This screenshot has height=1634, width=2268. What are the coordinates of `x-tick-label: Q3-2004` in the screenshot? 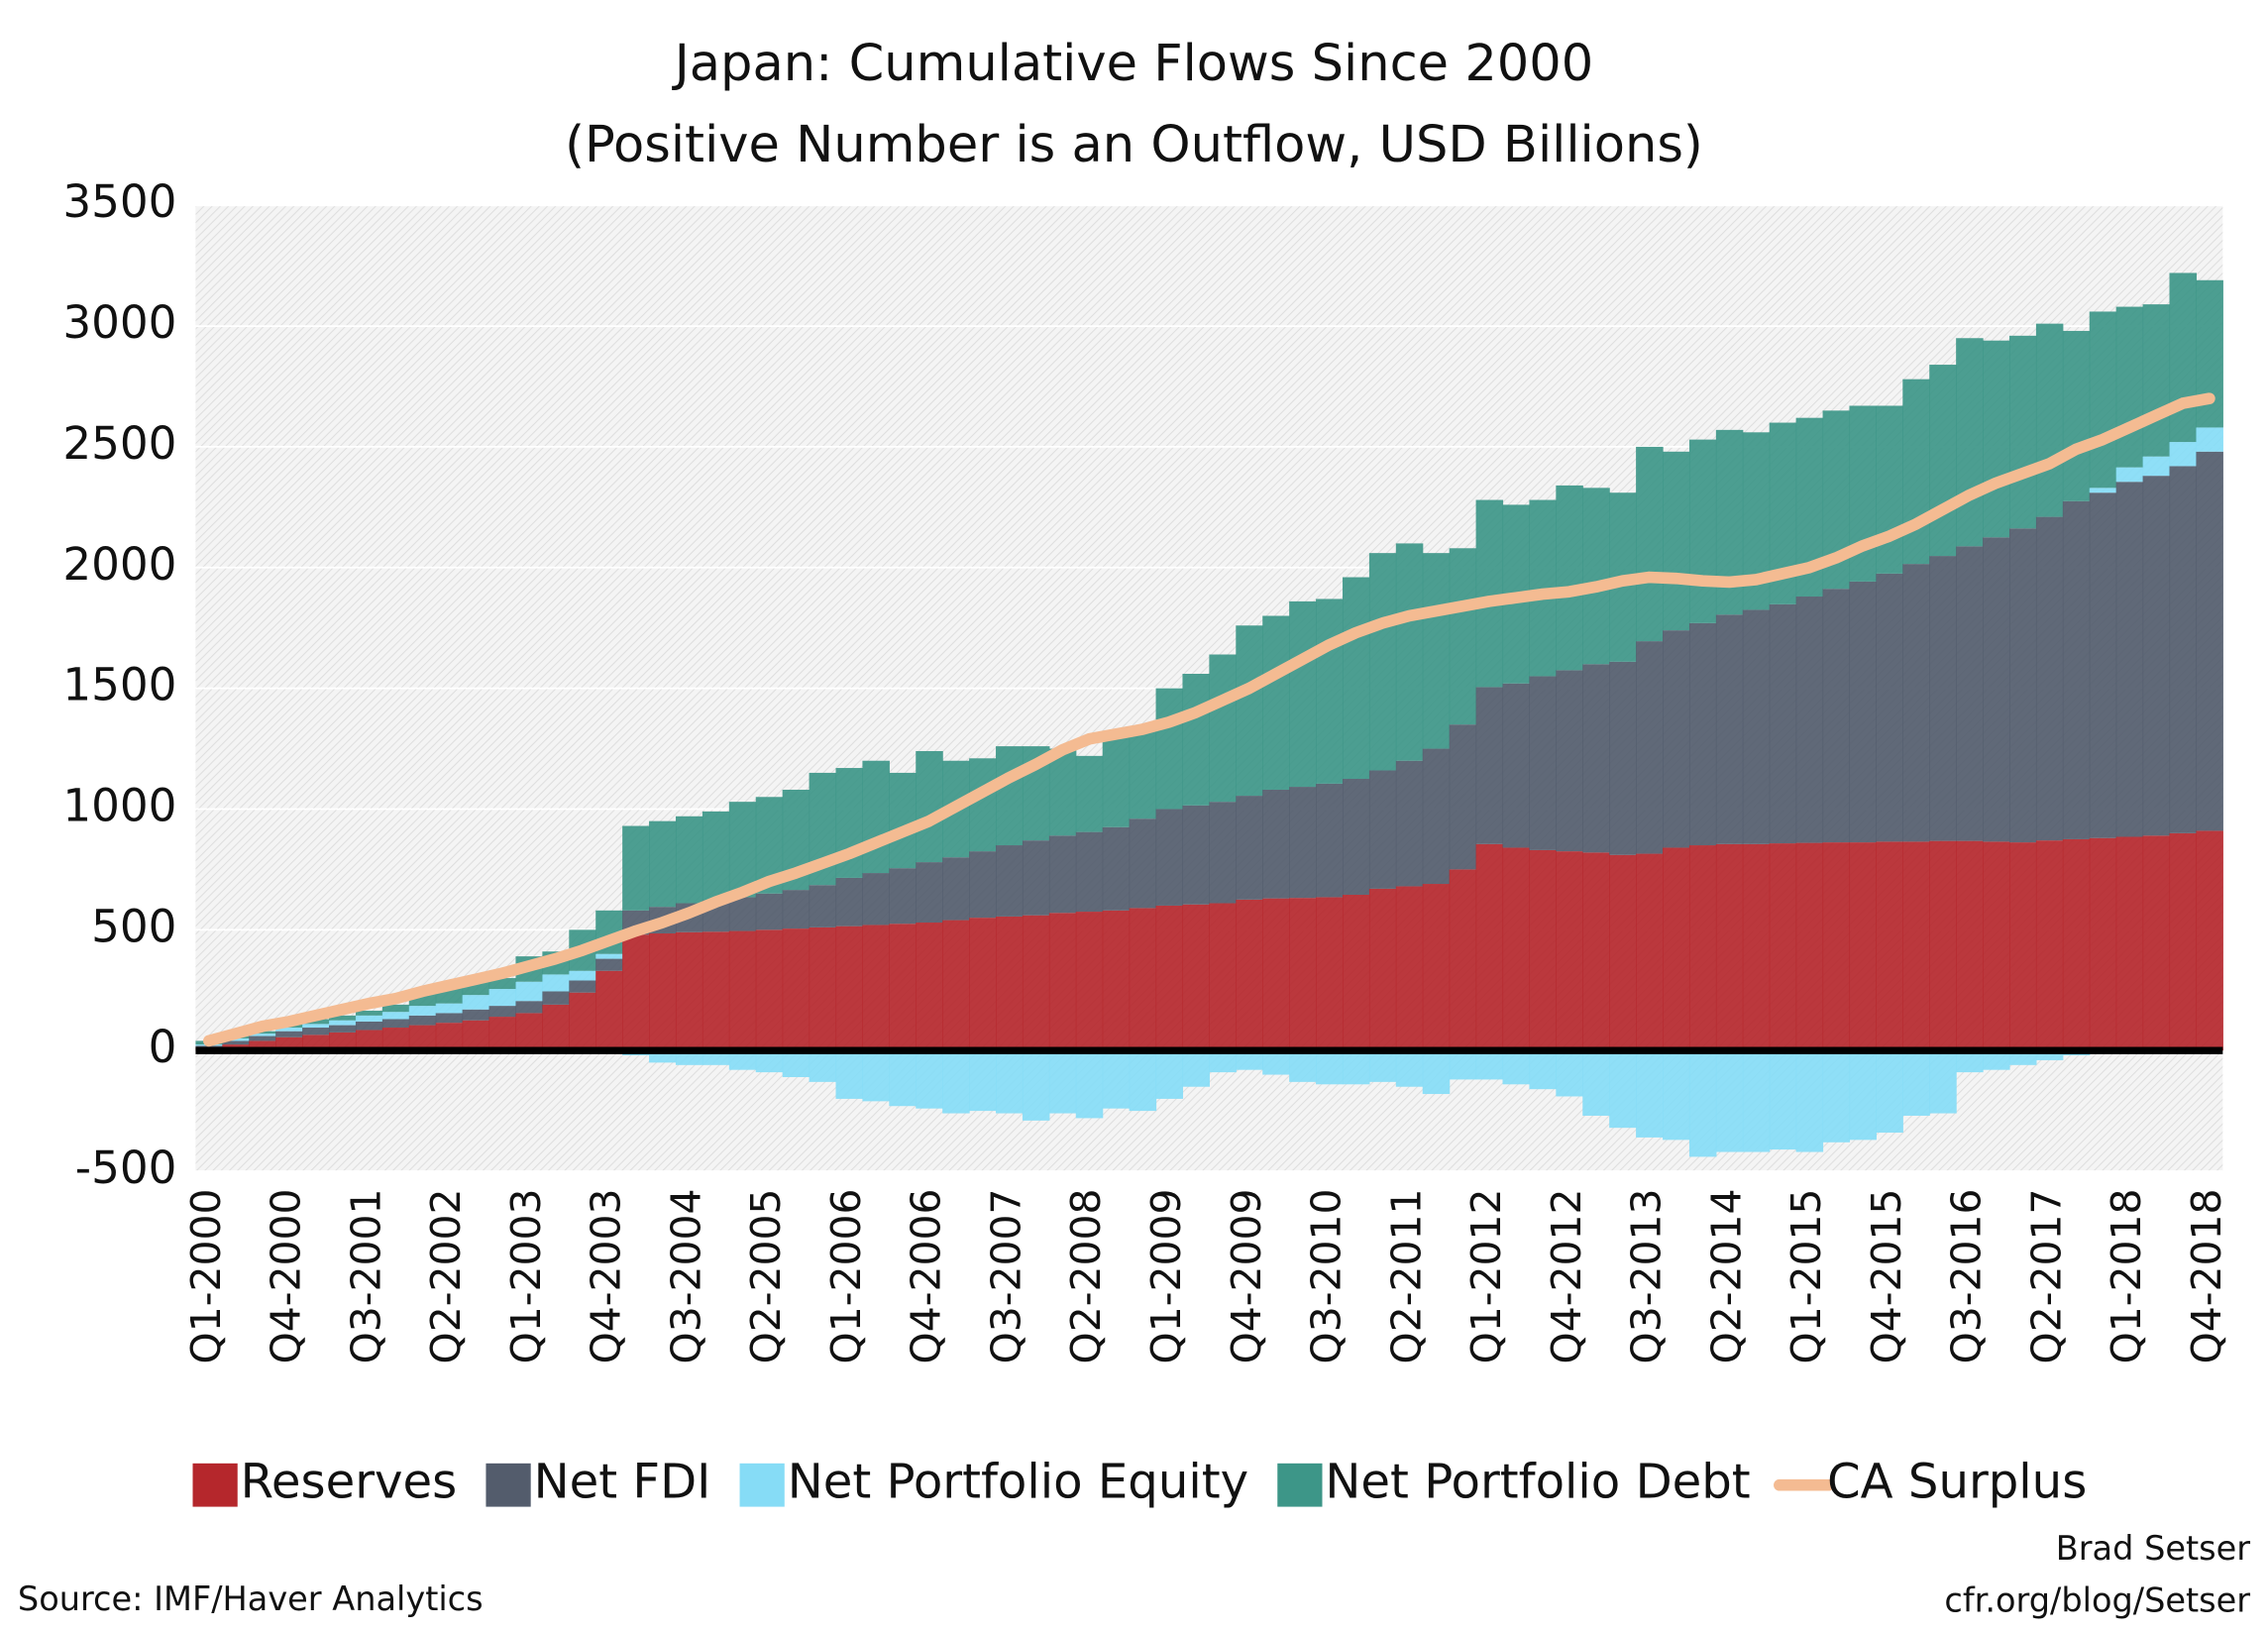 It's located at (686, 1276).